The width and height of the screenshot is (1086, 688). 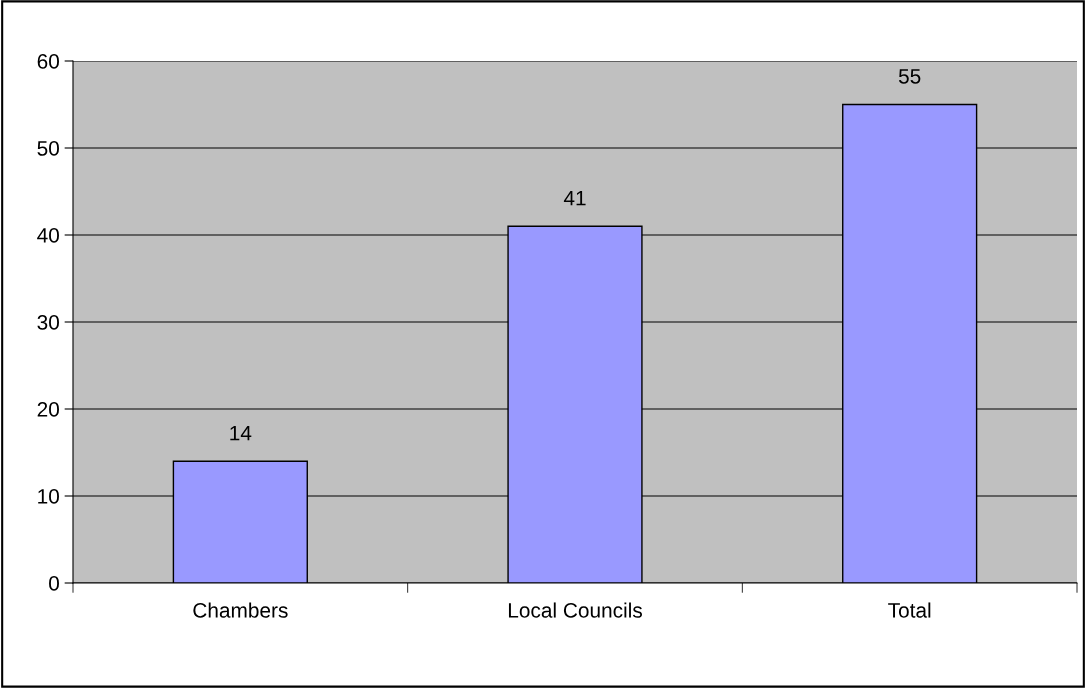 I want to click on y-tick-label: 10, so click(x=48, y=496).